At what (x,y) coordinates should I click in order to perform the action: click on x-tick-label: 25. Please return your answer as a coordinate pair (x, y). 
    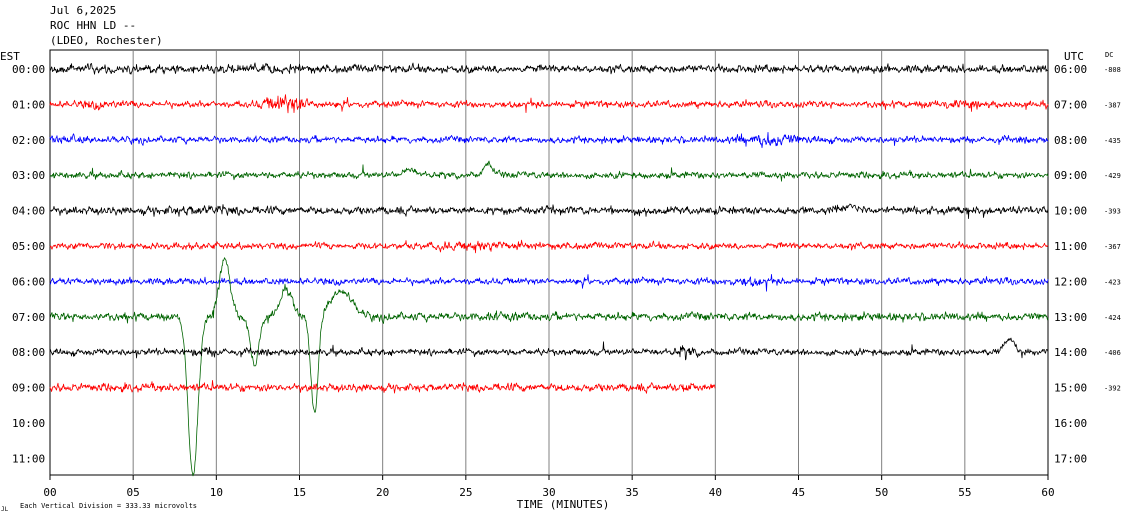
    Looking at the image, I should click on (465, 492).